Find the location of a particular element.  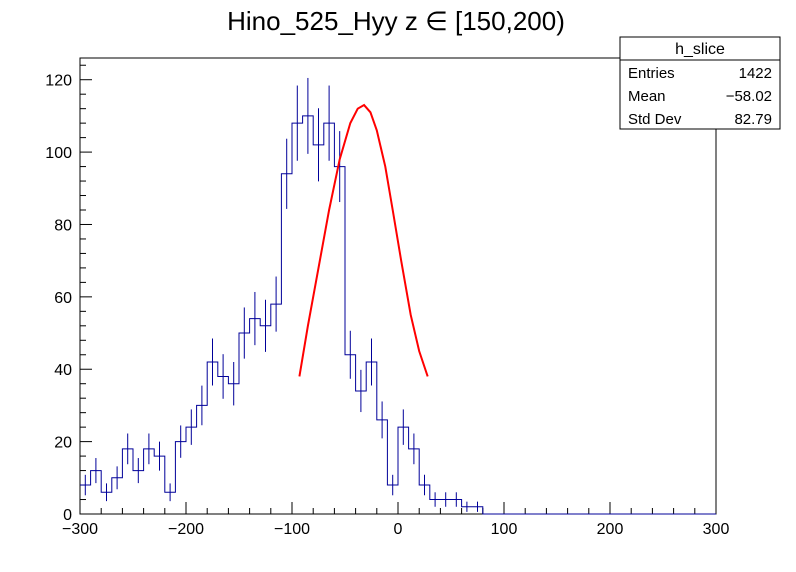

stats-entries-label: Entries is located at coordinates (651, 73).